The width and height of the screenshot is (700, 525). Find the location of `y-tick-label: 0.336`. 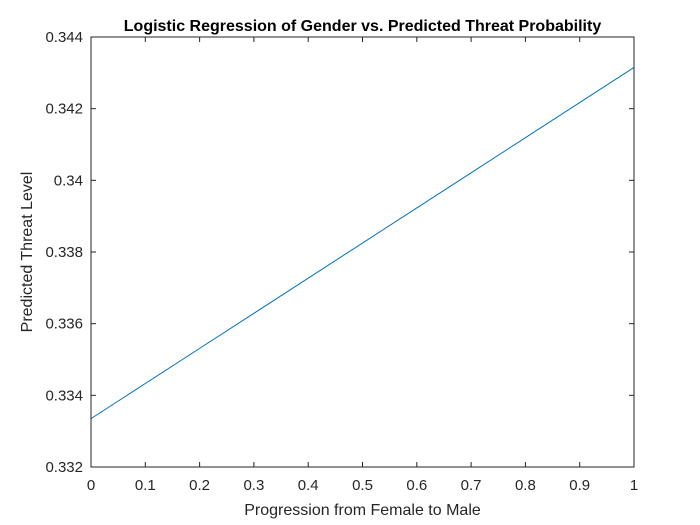

y-tick-label: 0.336 is located at coordinates (64, 324).